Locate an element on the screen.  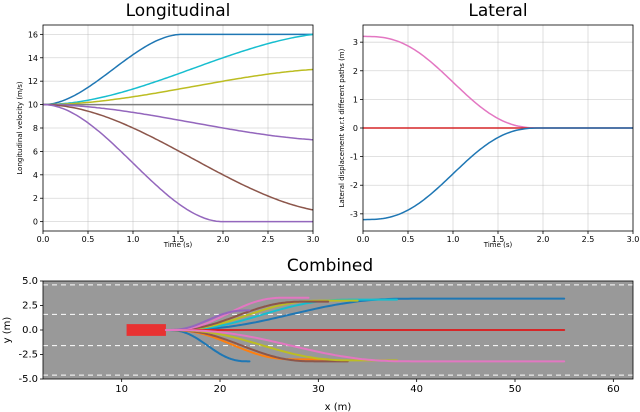
y-tick-label: -2 is located at coordinates (354, 185).